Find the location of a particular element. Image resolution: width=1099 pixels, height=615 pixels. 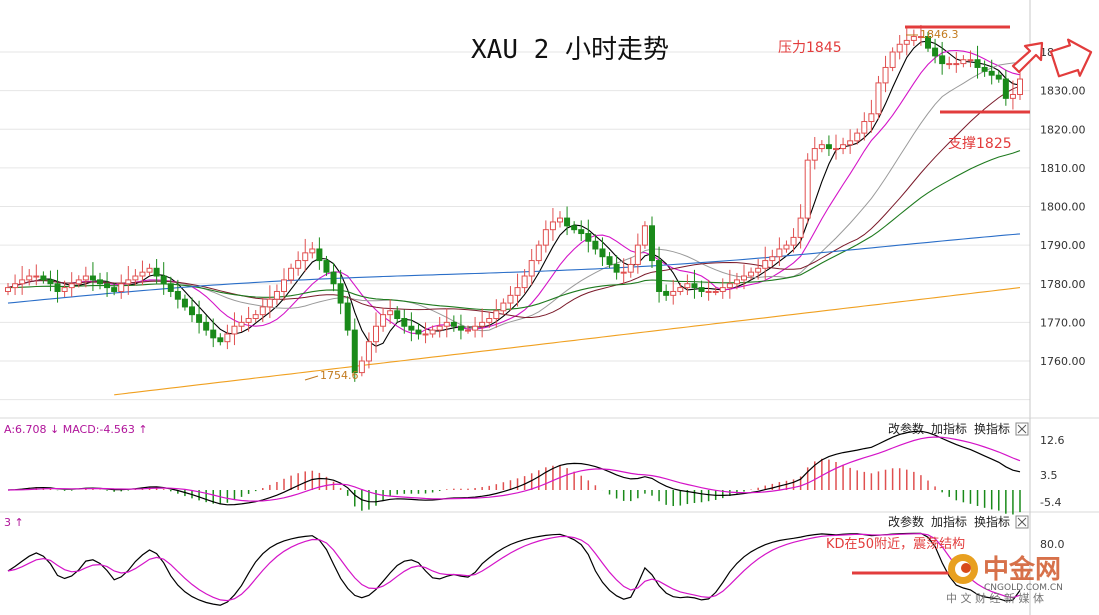

high-label: 1846.3 is located at coordinates (939, 34).